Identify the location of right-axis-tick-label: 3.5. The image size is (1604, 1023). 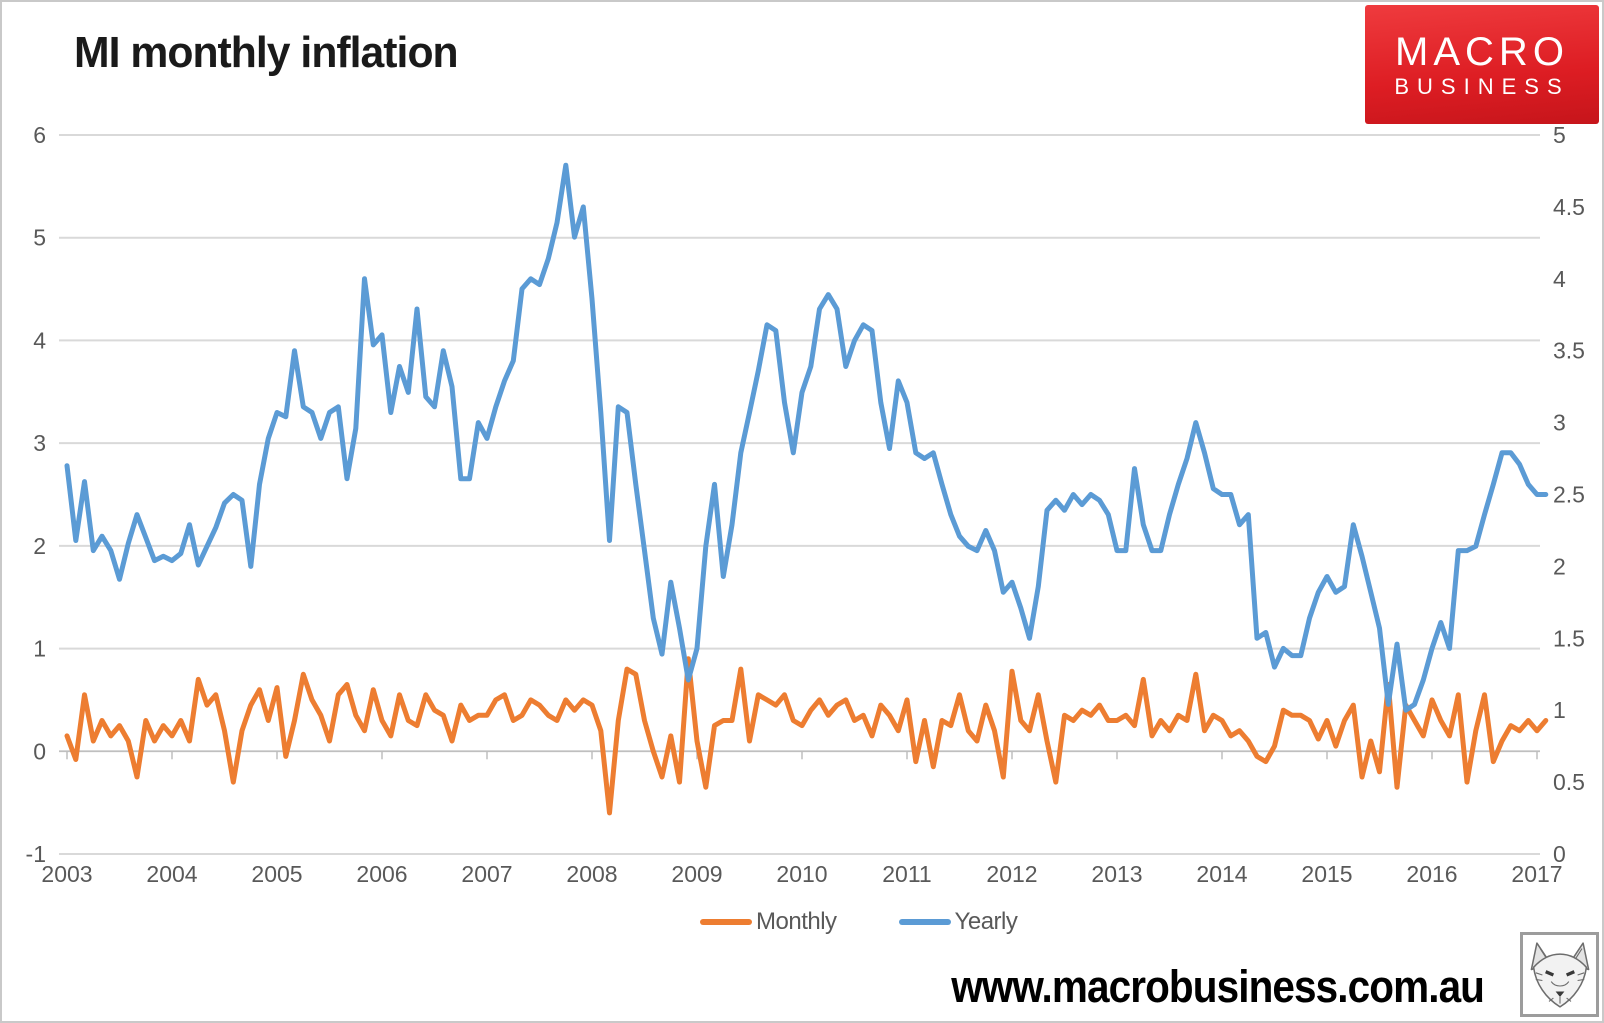
(1569, 351).